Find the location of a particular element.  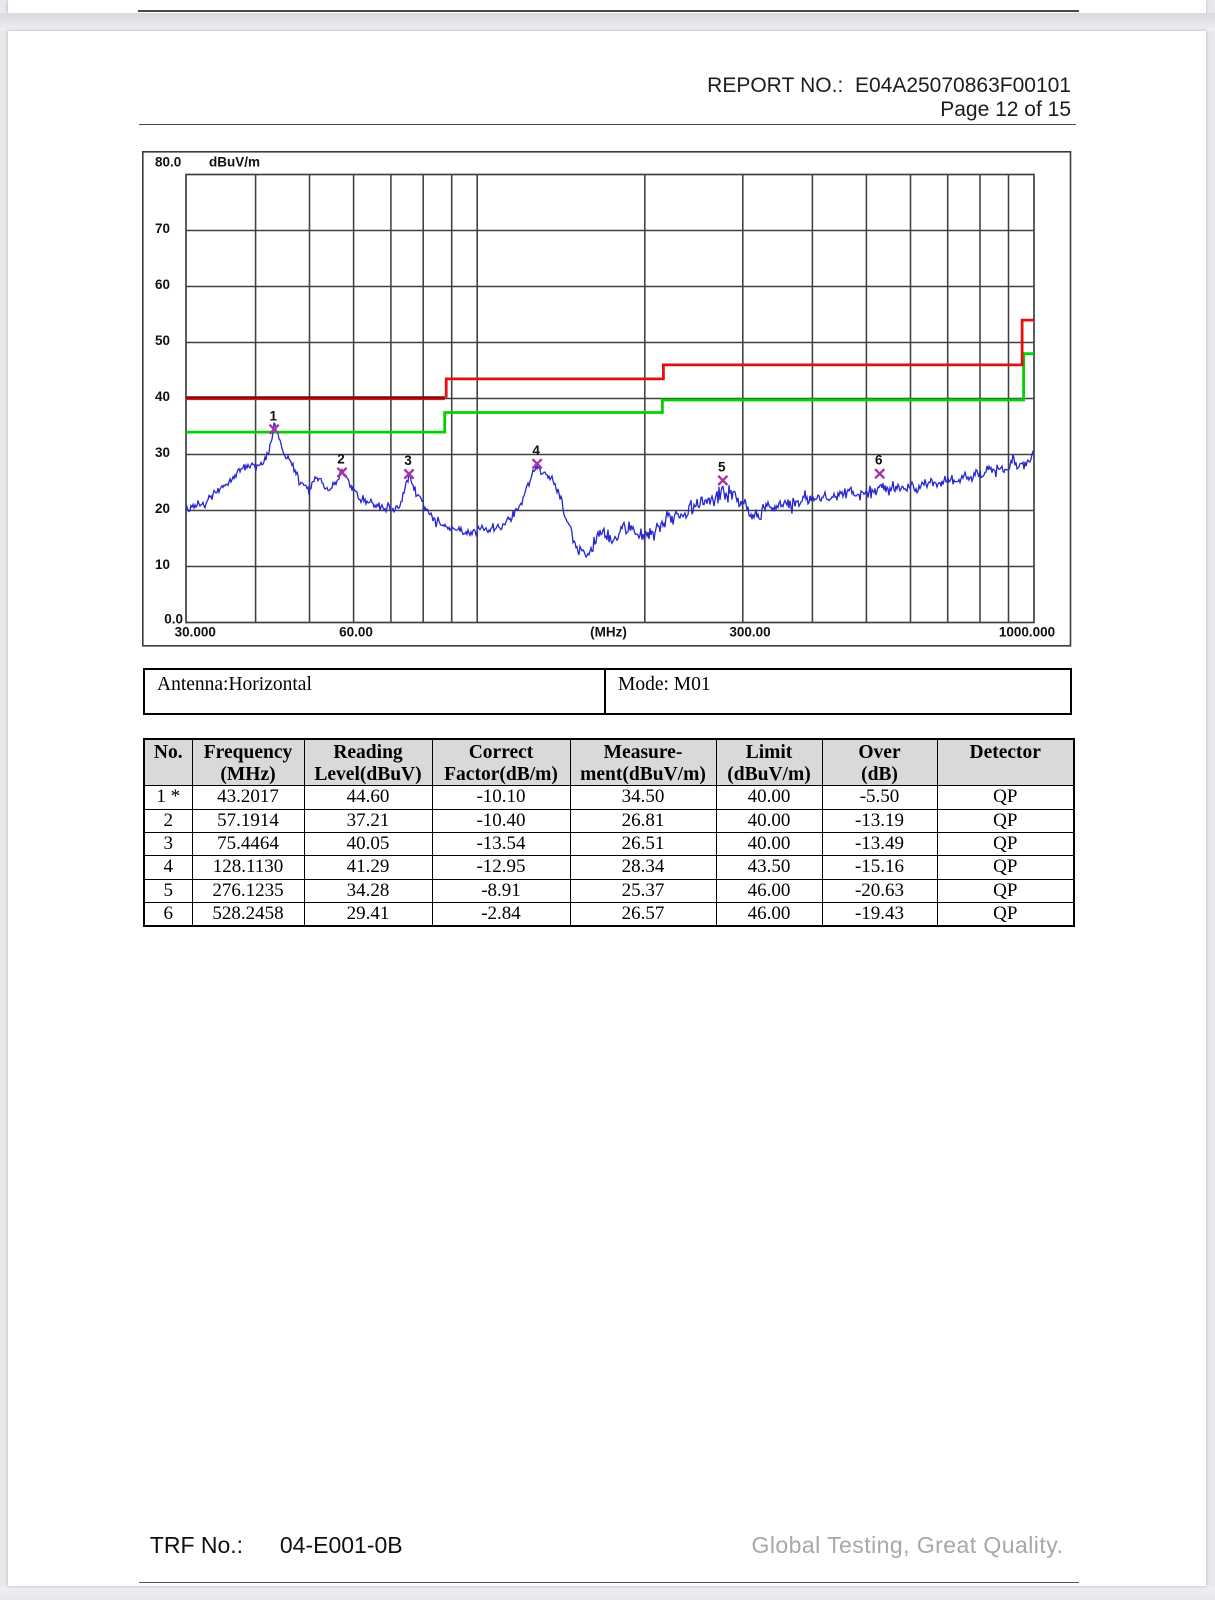

svg-text: 0.0 is located at coordinates (173, 618).